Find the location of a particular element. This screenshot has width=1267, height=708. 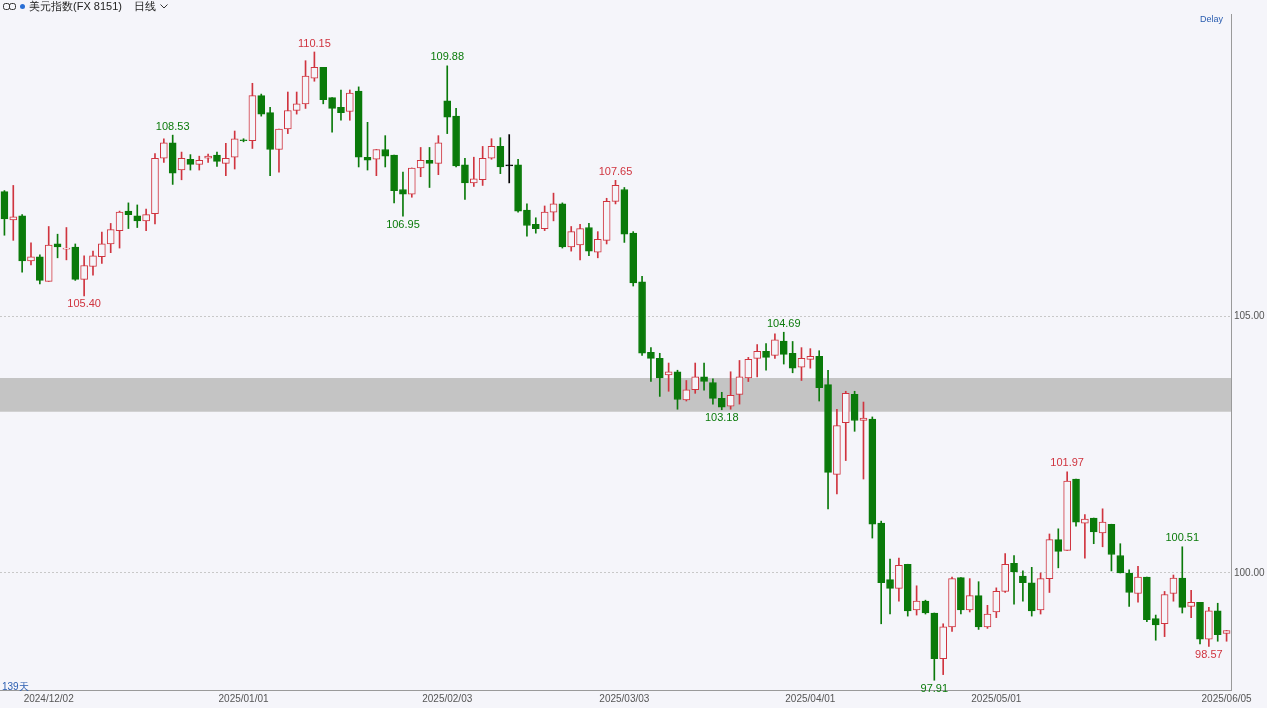

text: 109.88 is located at coordinates (447, 56).